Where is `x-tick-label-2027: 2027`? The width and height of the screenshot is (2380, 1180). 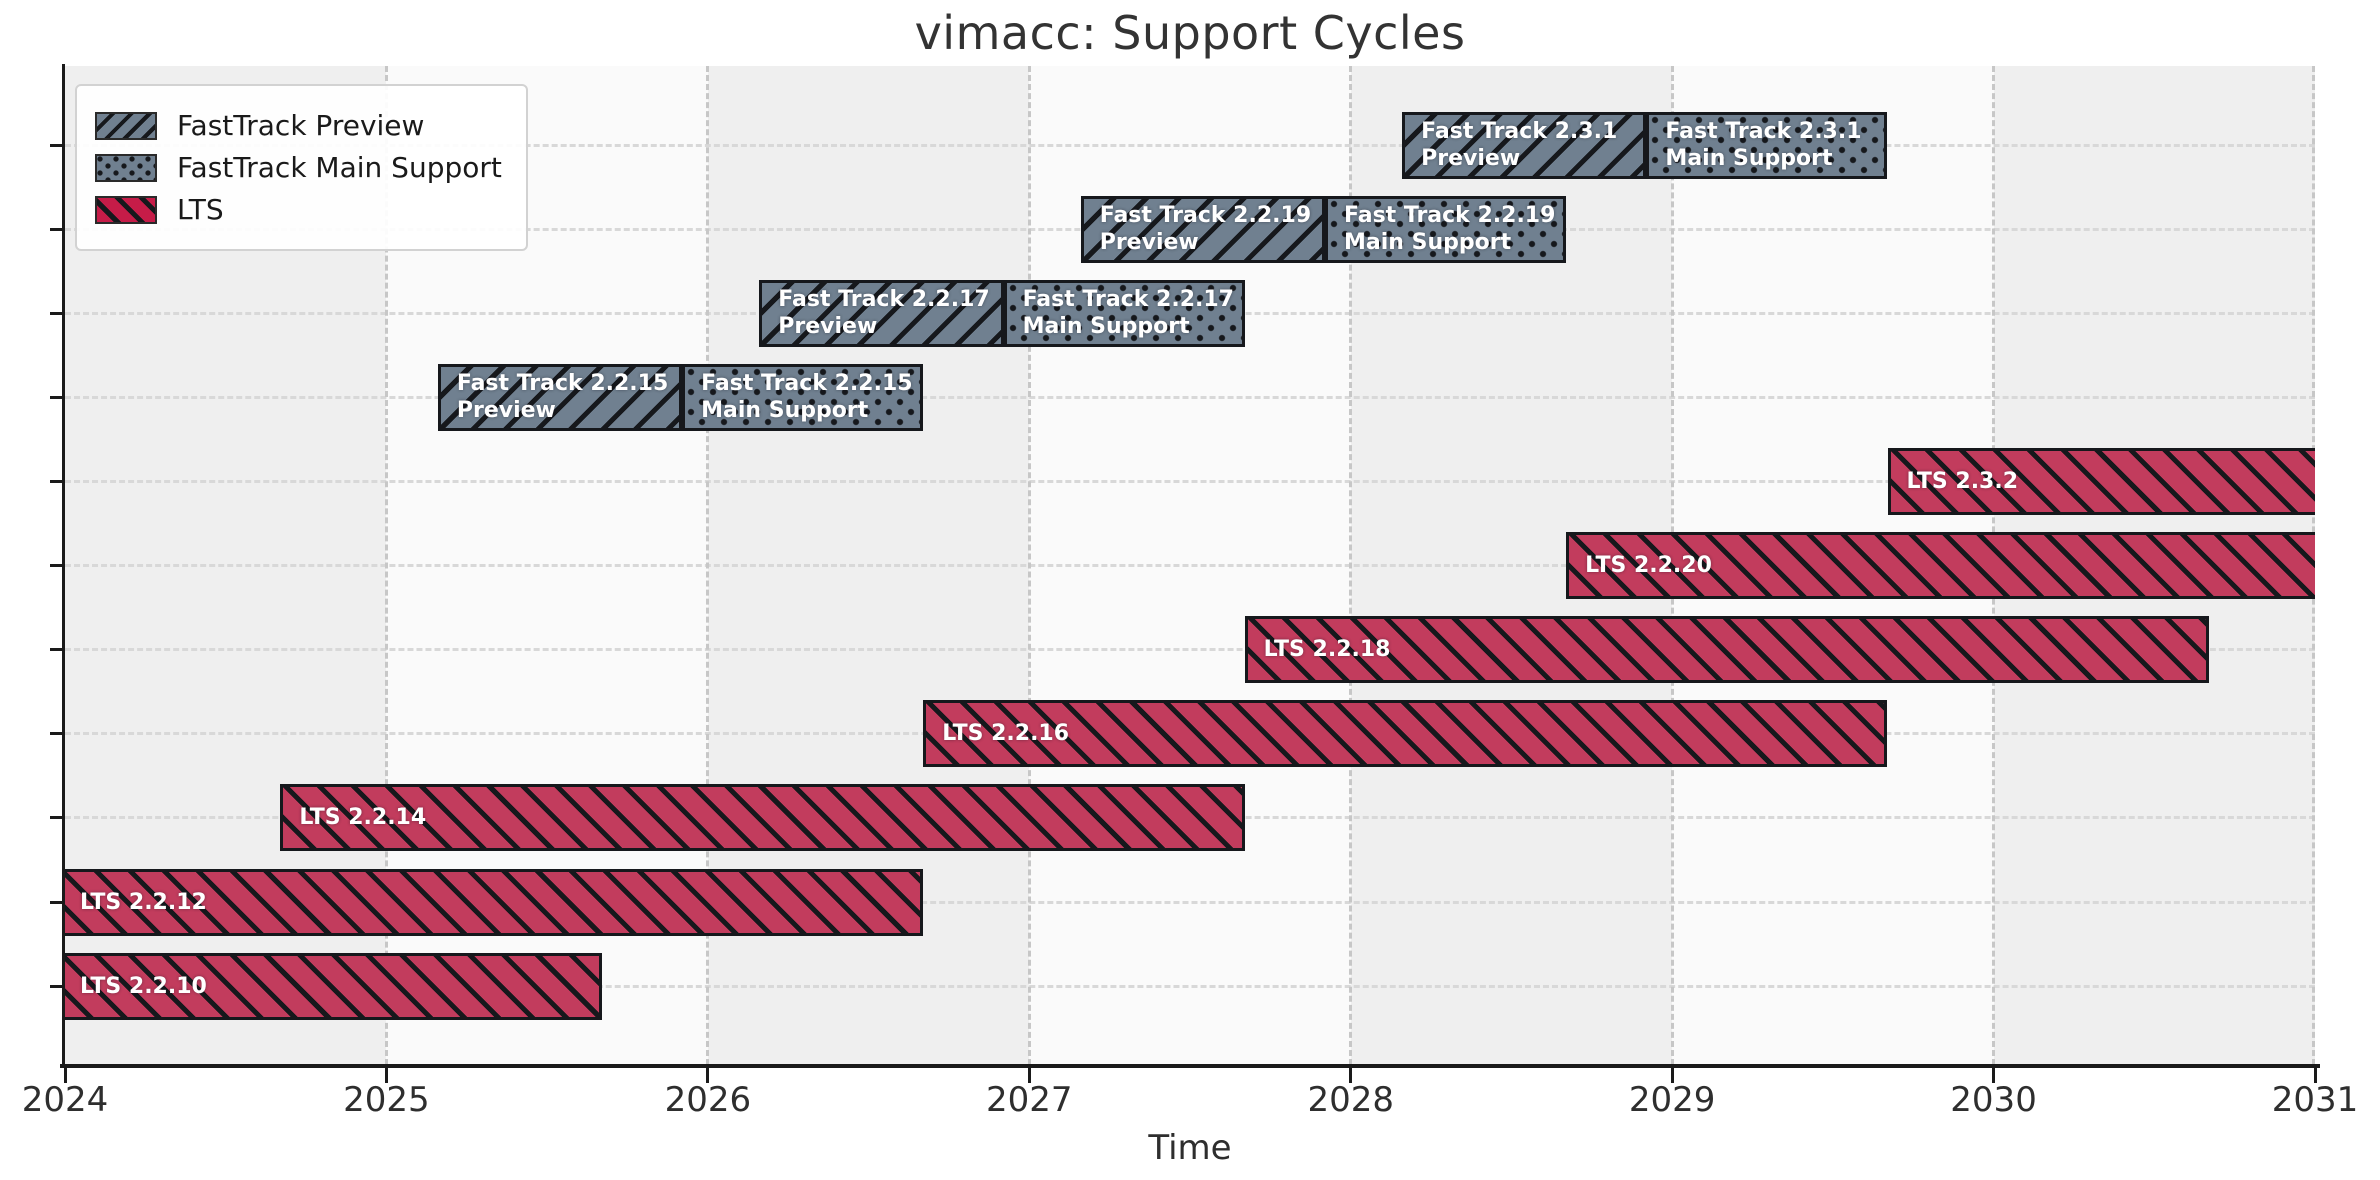 x-tick-label-2027: 2027 is located at coordinates (1029, 1100).